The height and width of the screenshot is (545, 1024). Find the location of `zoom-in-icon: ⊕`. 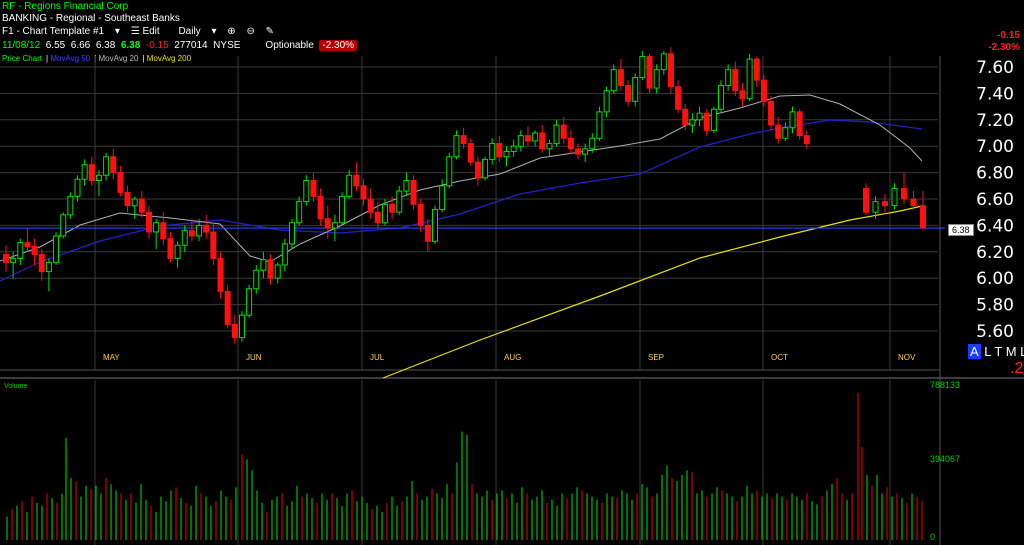

zoom-in-icon: ⊕ is located at coordinates (231, 31).